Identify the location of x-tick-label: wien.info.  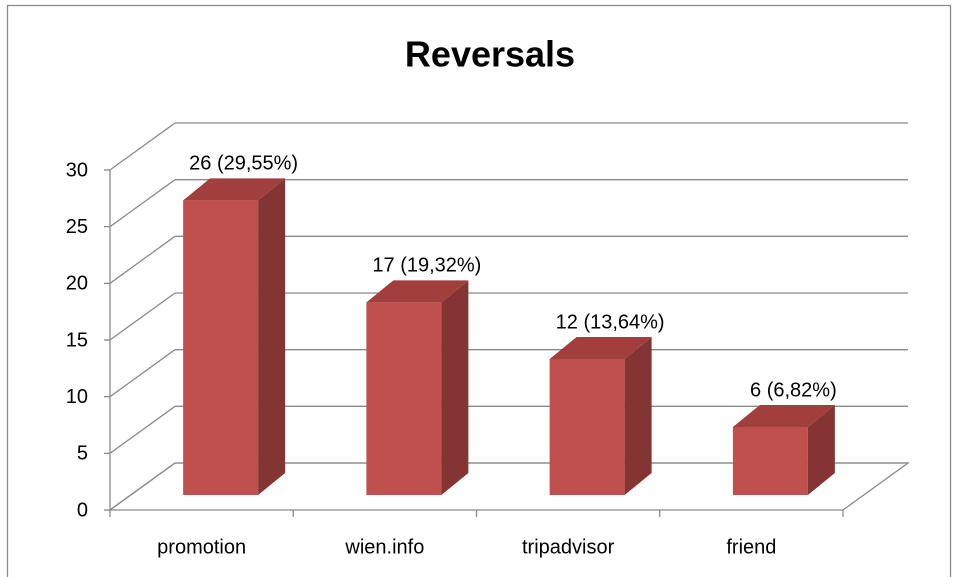
(384, 547).